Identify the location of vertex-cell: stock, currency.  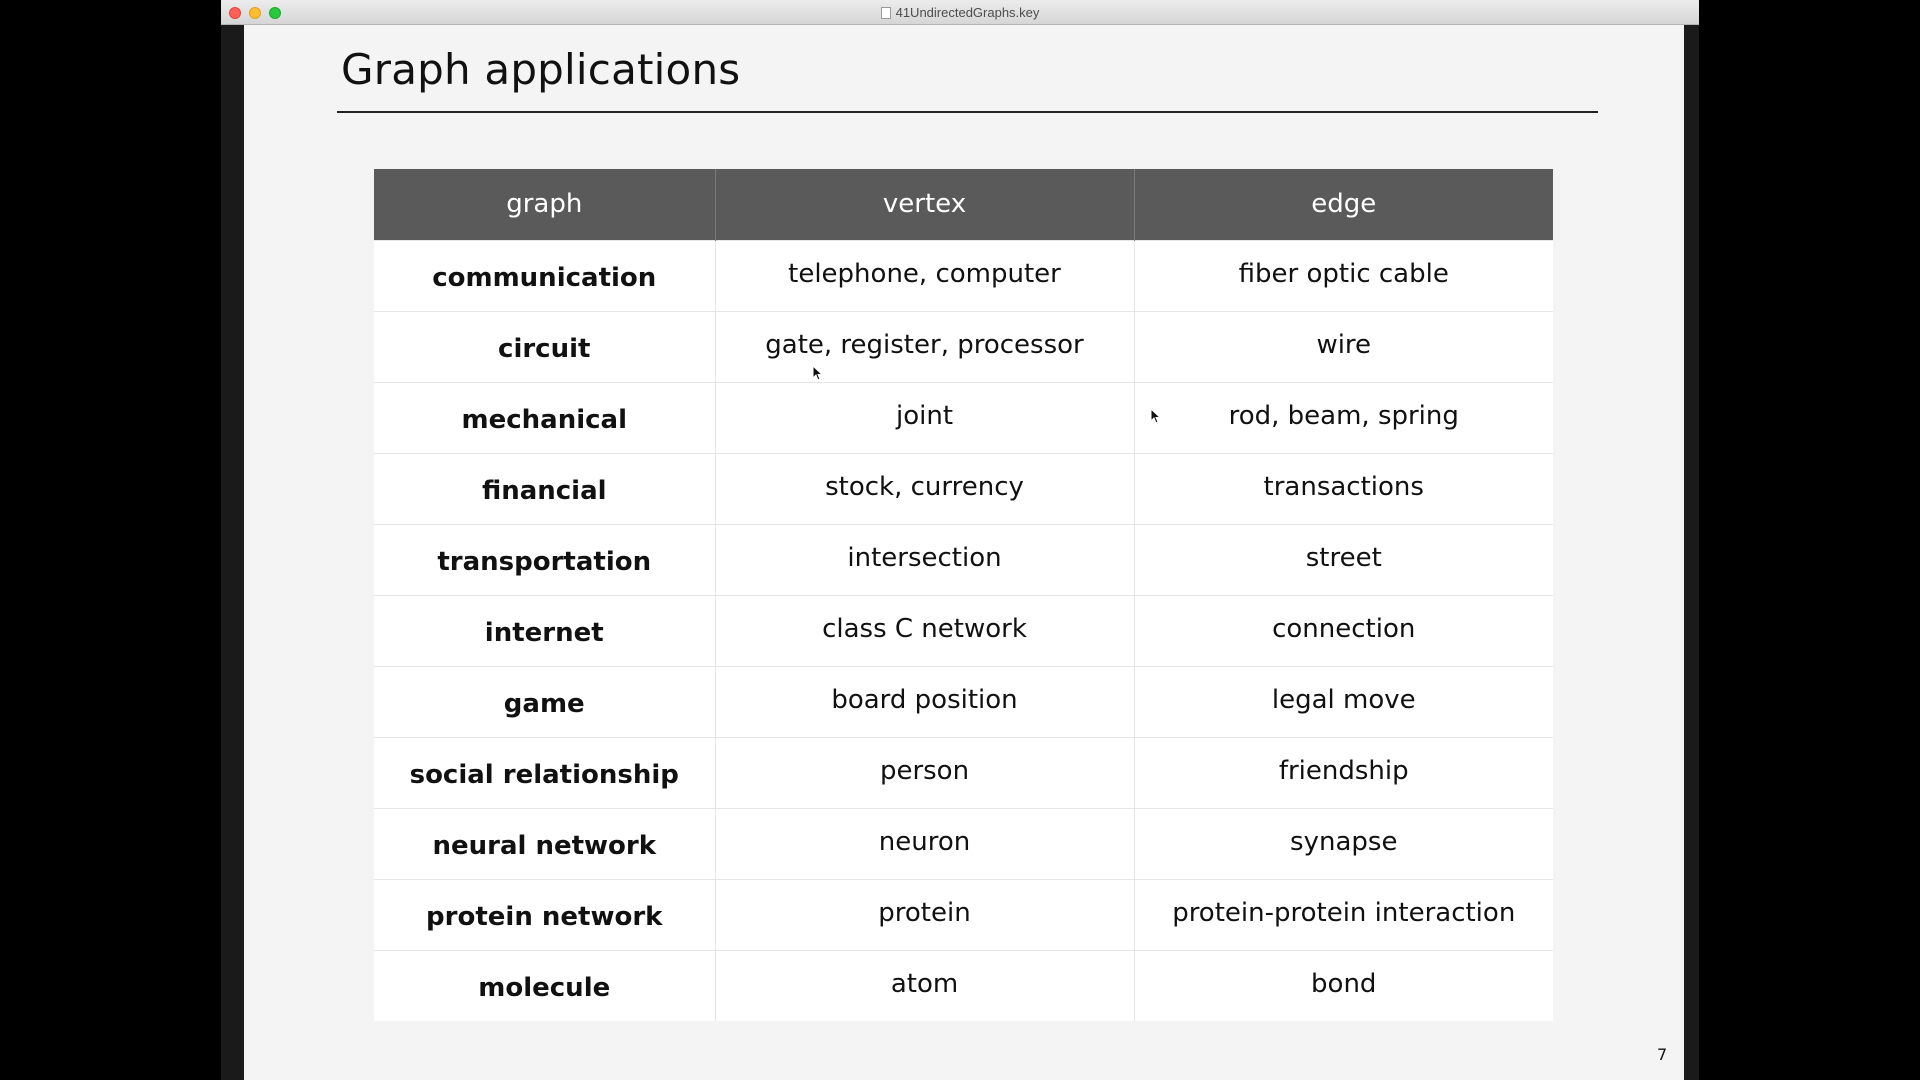
(925, 488).